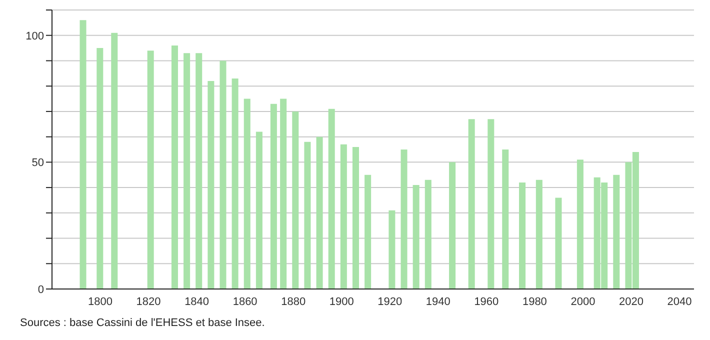 This screenshot has height=340, width=710. Describe the element at coordinates (143, 323) in the screenshot. I see `source-note: Sources : base Cassini de l'EHESS et base Insee.` at that location.